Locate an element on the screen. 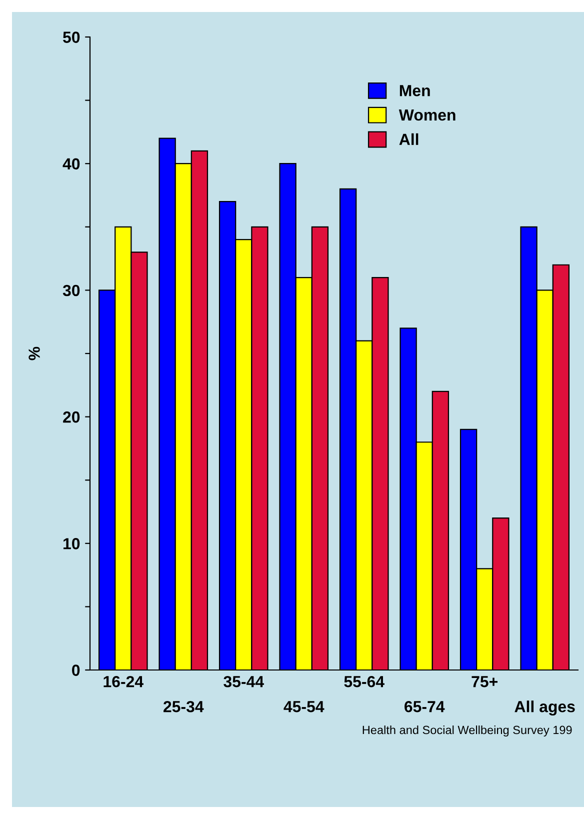  x-tick-label: 55-64 is located at coordinates (364, 682).